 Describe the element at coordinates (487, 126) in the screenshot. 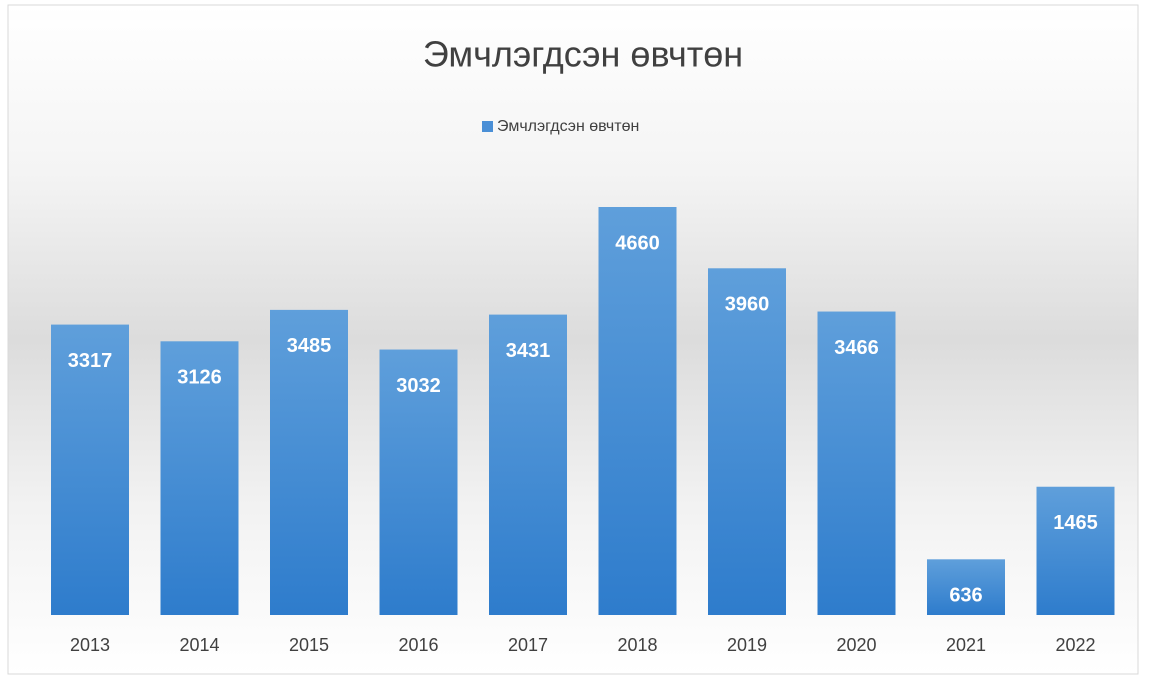

I see `legend-swatch` at that location.